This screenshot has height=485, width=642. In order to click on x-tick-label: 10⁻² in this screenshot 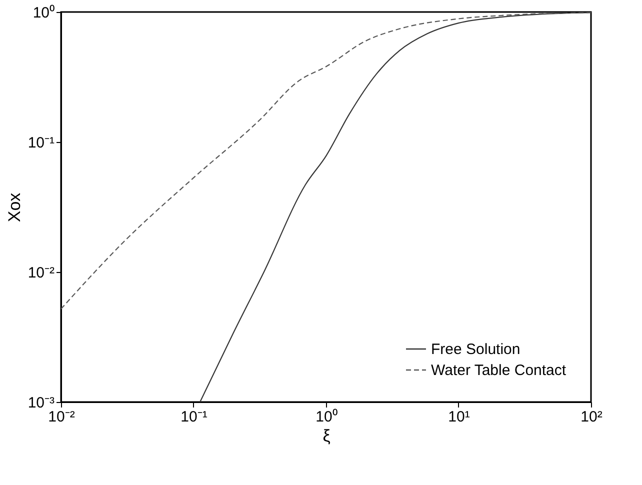, I will do `click(61, 417)`.